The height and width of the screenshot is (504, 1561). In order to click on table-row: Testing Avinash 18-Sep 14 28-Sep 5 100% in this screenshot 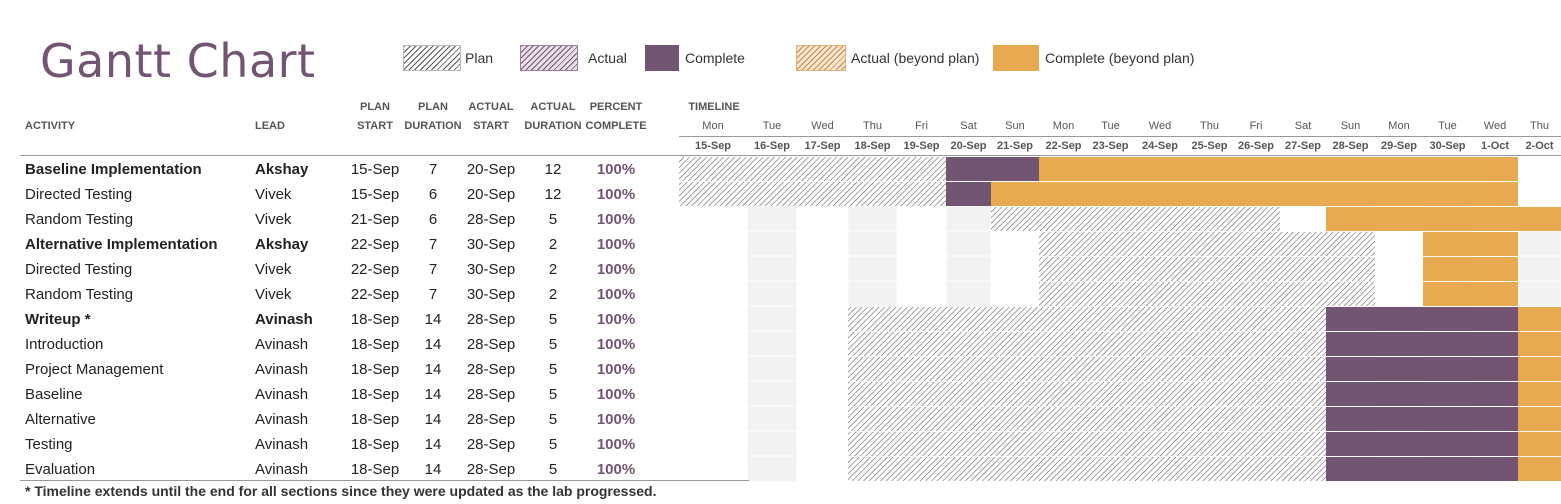, I will do `click(349, 444)`.